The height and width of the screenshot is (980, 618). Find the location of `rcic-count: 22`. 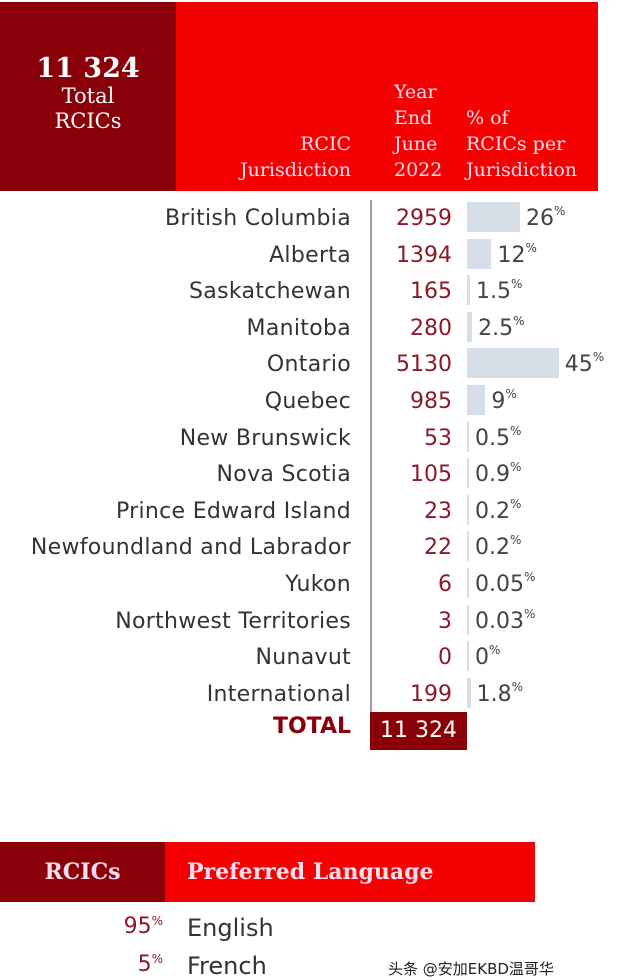

rcic-count: 22 is located at coordinates (438, 548).